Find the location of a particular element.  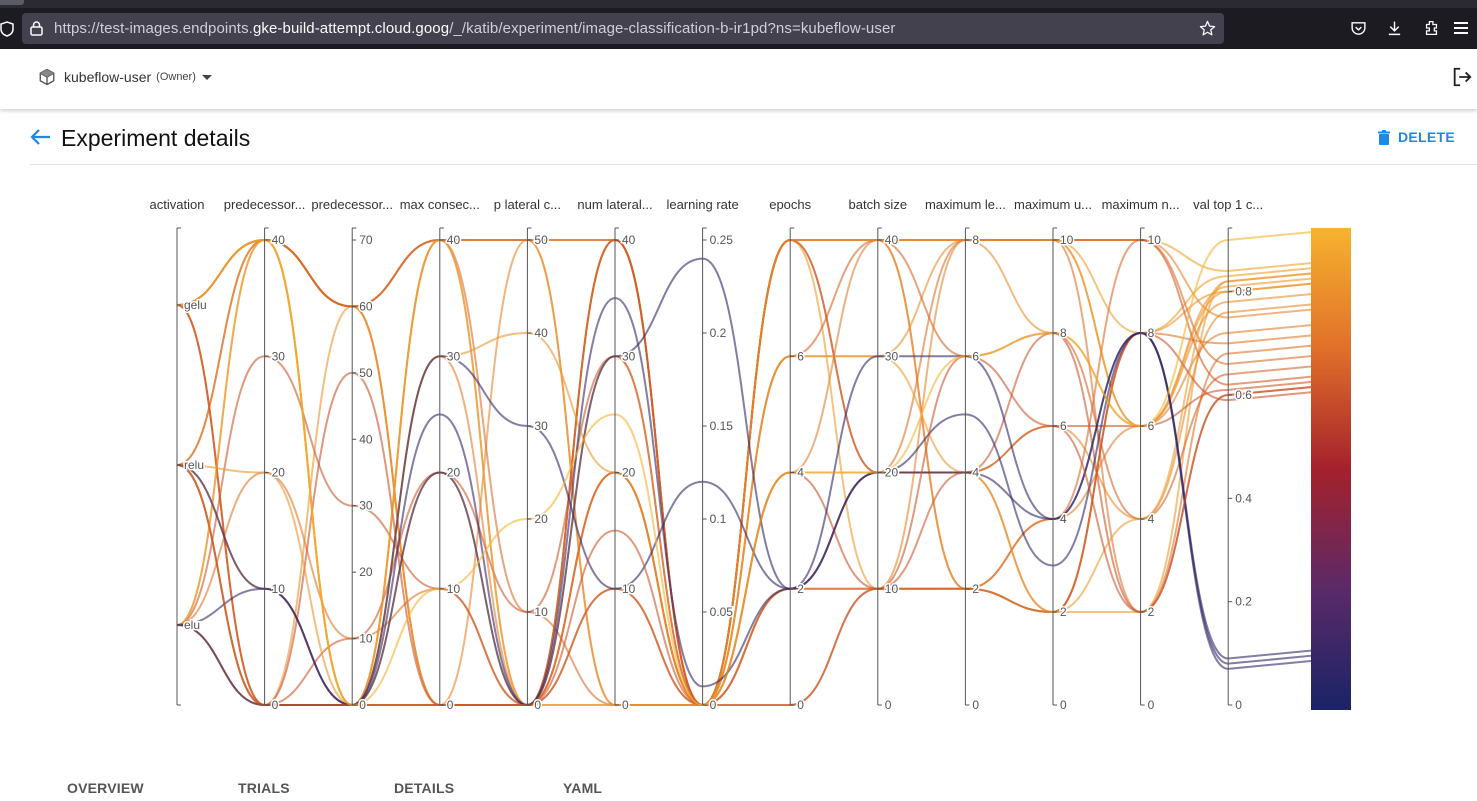

tick-label: 0.8 is located at coordinates (1243, 292).